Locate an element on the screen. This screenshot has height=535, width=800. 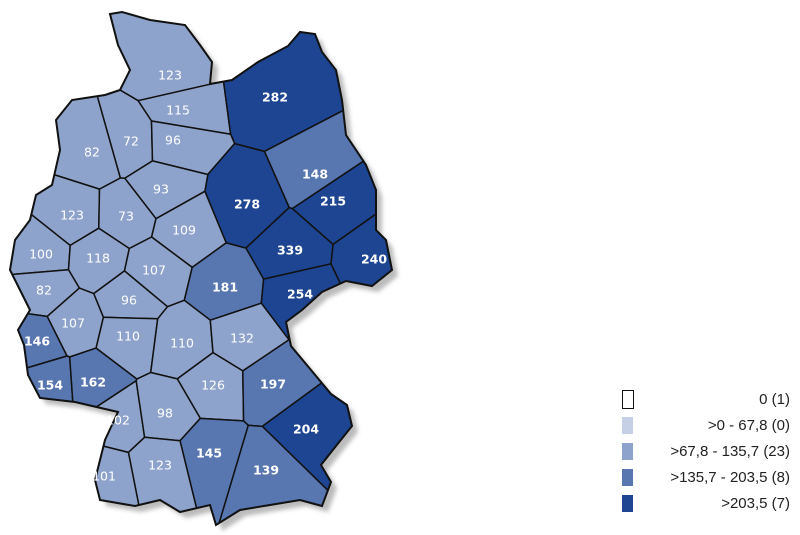
region-value-label: 132 is located at coordinates (242, 338).